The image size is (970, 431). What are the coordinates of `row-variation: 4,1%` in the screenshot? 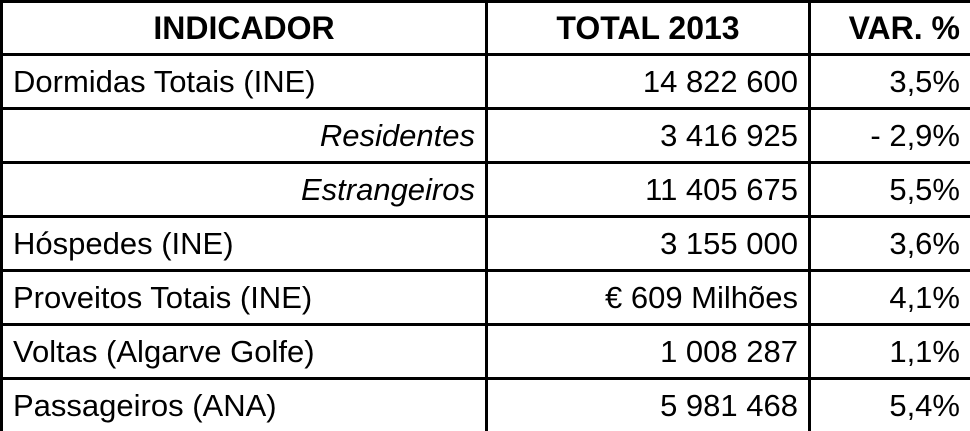 It's located at (889, 297).